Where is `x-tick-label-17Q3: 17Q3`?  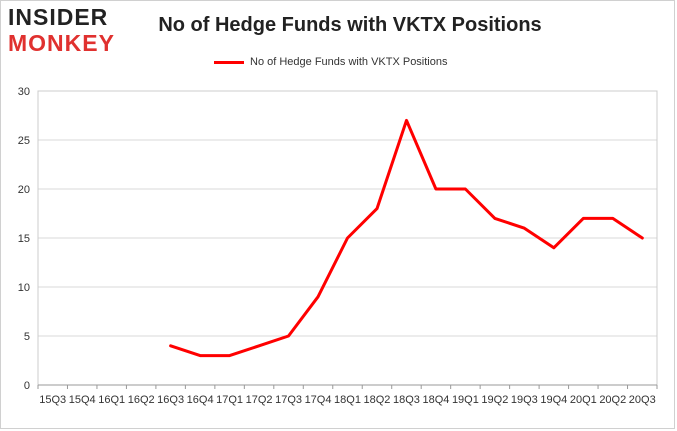
x-tick-label-17Q3: 17Q3 is located at coordinates (288, 400).